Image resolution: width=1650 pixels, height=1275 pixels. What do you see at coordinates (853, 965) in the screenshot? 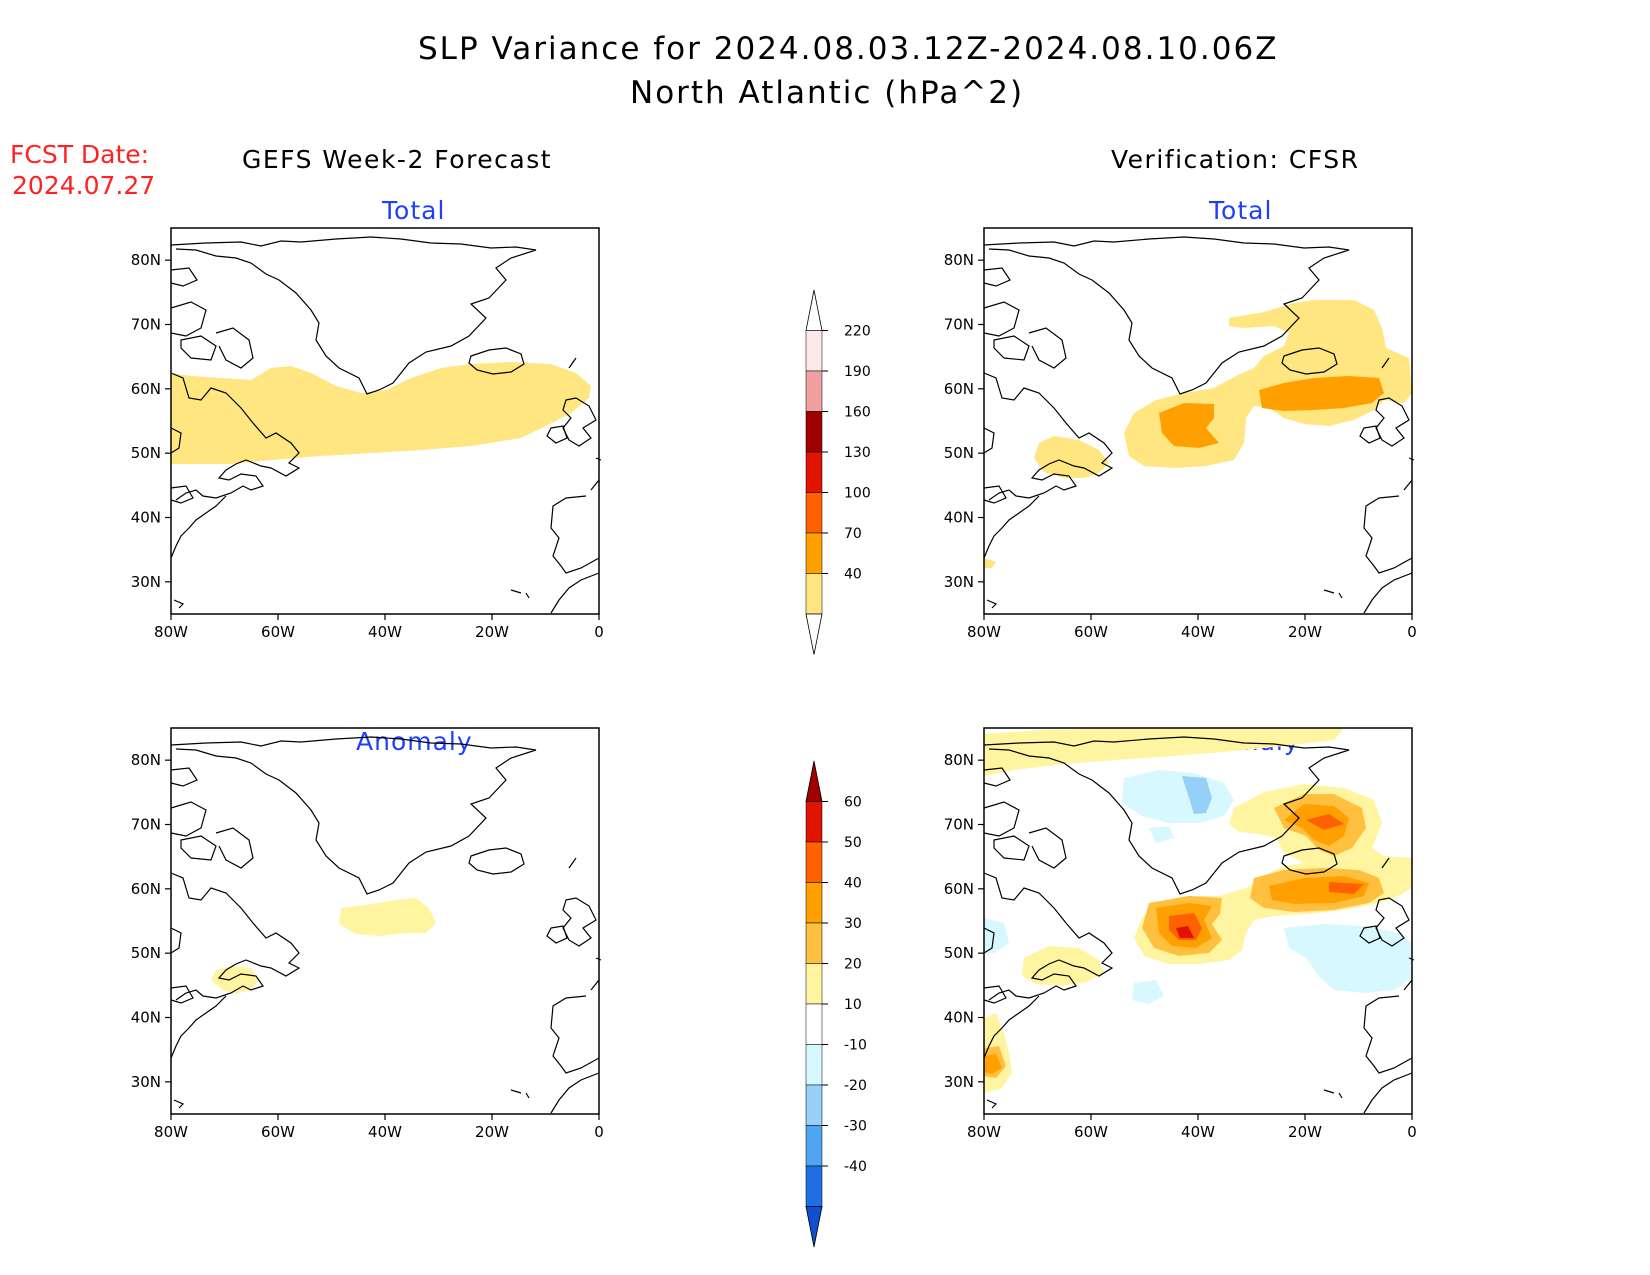
I see `colorbar-label: 20` at bounding box center [853, 965].